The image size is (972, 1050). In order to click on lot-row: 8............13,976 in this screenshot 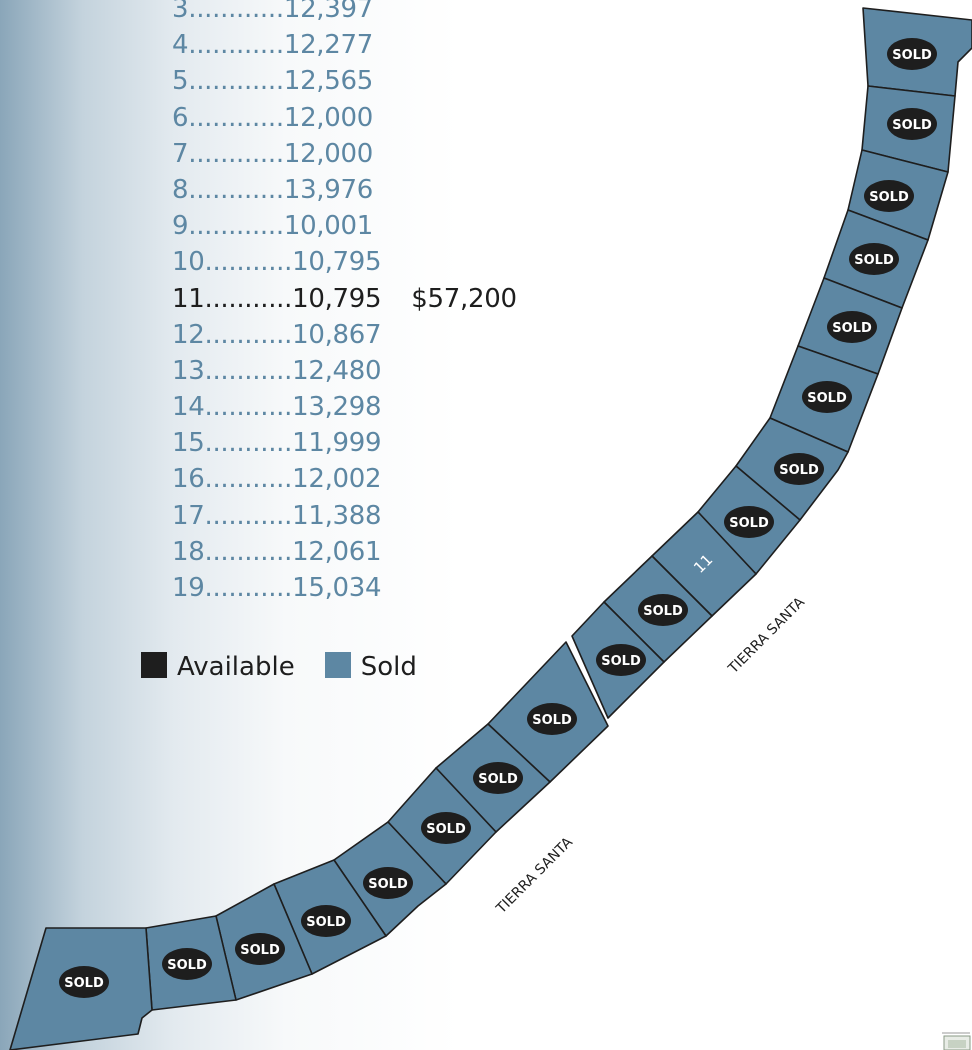, I will do `click(344, 190)`.